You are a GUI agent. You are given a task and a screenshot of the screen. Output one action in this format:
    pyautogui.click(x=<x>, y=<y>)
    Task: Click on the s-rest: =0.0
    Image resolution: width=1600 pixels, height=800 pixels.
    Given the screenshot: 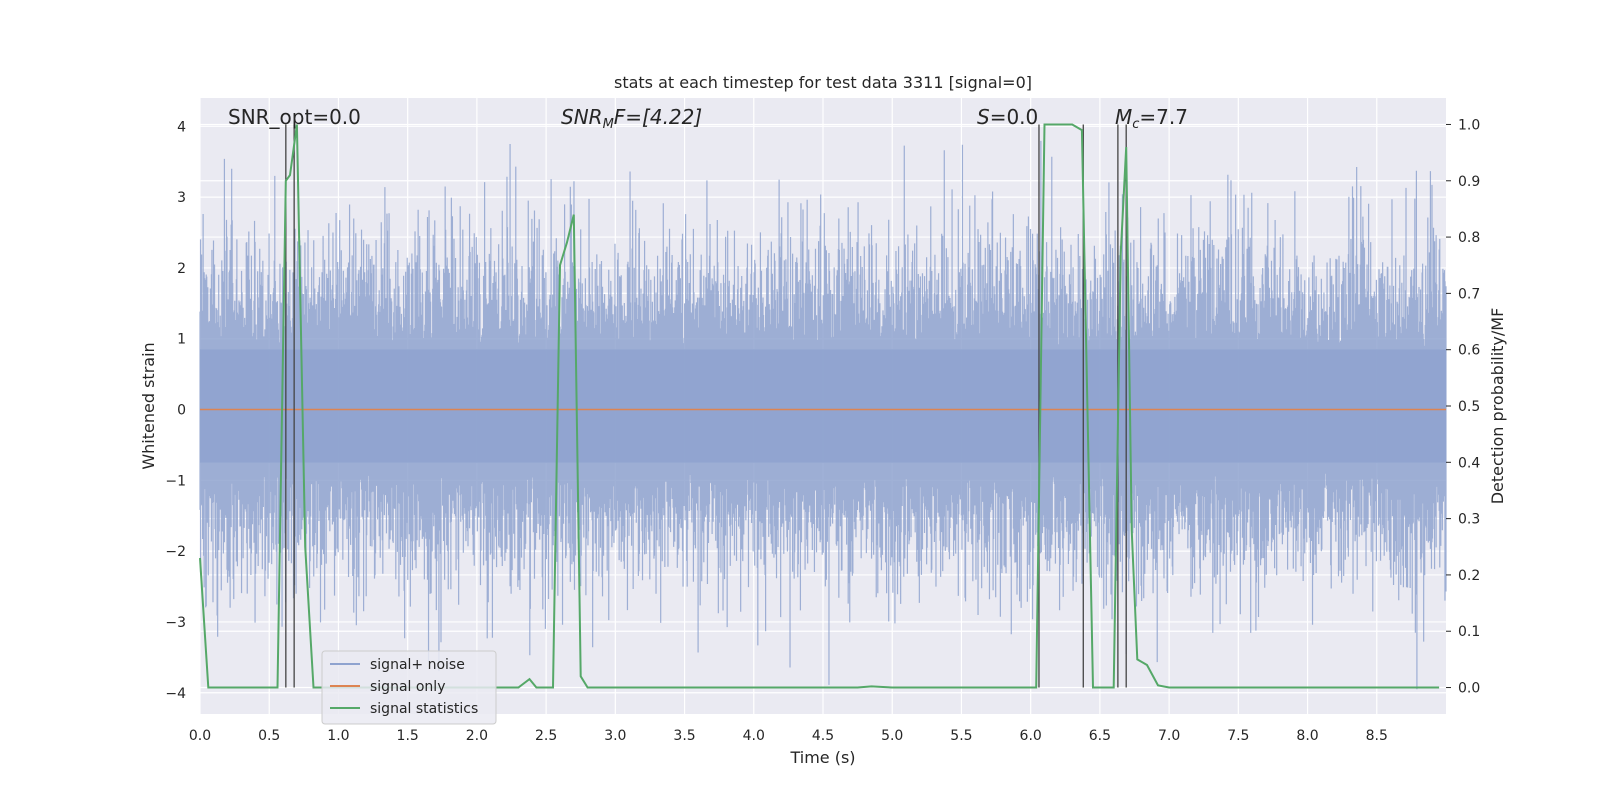 What is the action you would take?
    pyautogui.click(x=1014, y=117)
    